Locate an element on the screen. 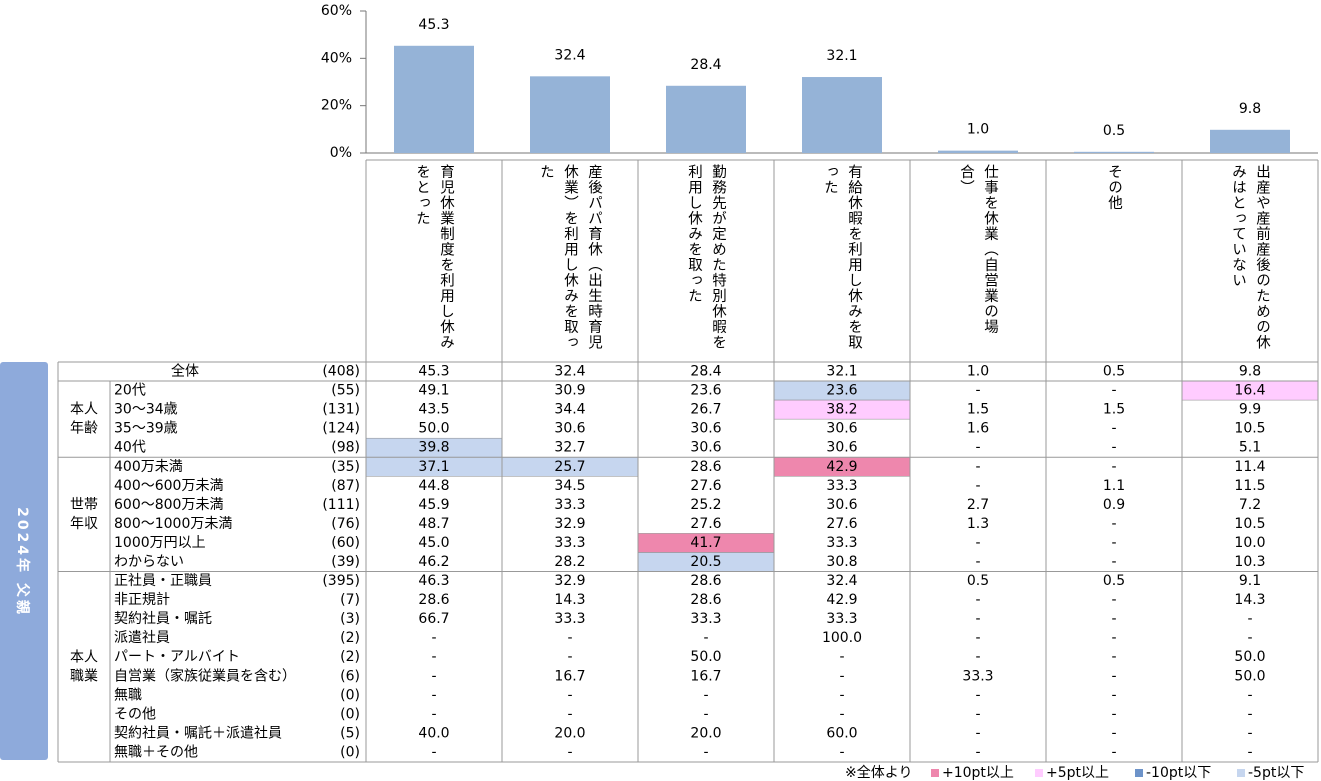 The image size is (1321, 781). category-label: 有給休暇を利用し休みを取った is located at coordinates (842, 257).